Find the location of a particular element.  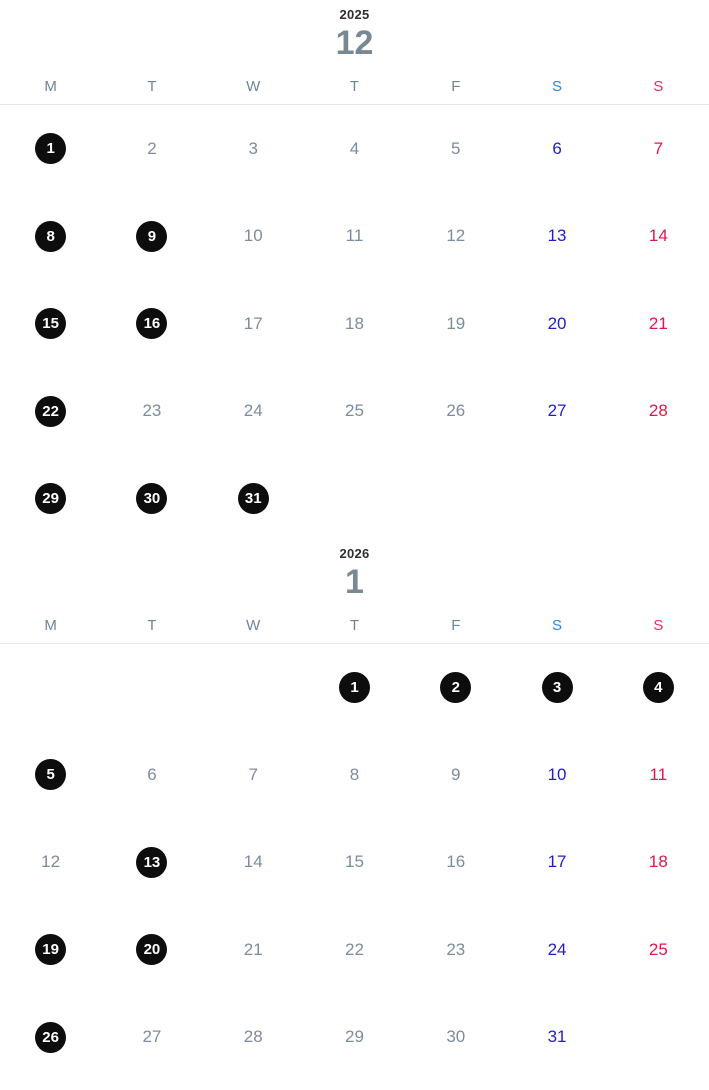

day-number: 17 is located at coordinates (557, 862).